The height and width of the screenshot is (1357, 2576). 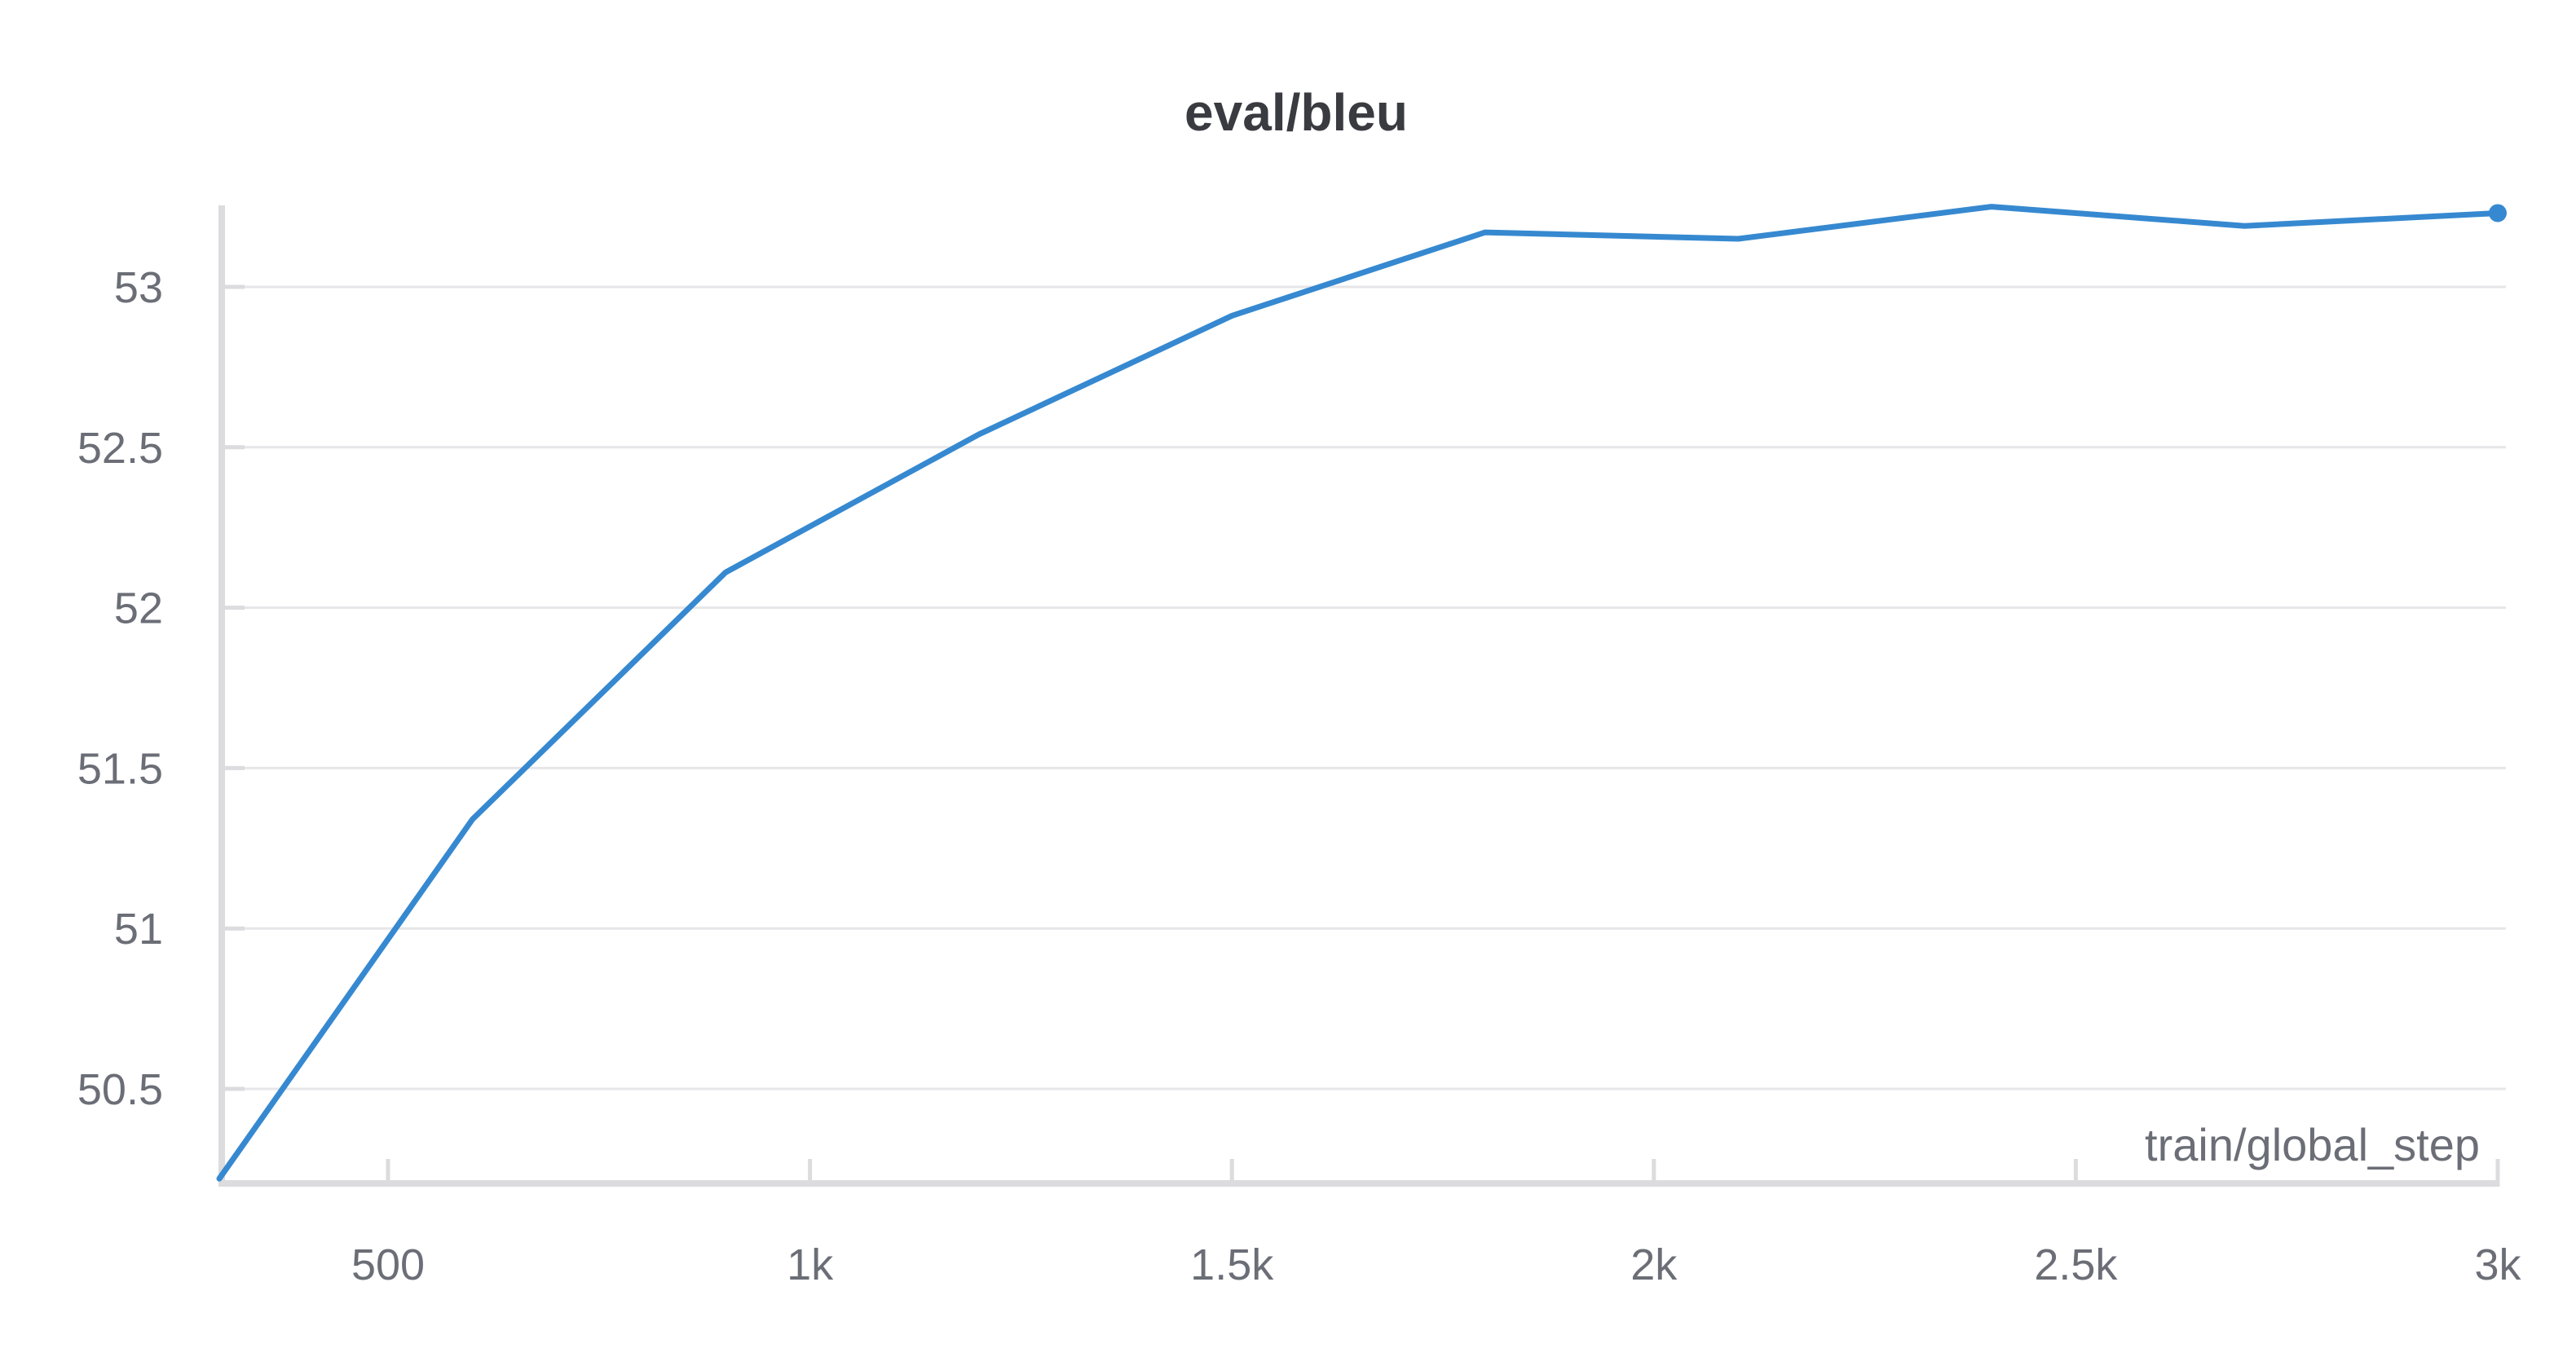 I want to click on x-tick-label: 3k, so click(x=2497, y=1264).